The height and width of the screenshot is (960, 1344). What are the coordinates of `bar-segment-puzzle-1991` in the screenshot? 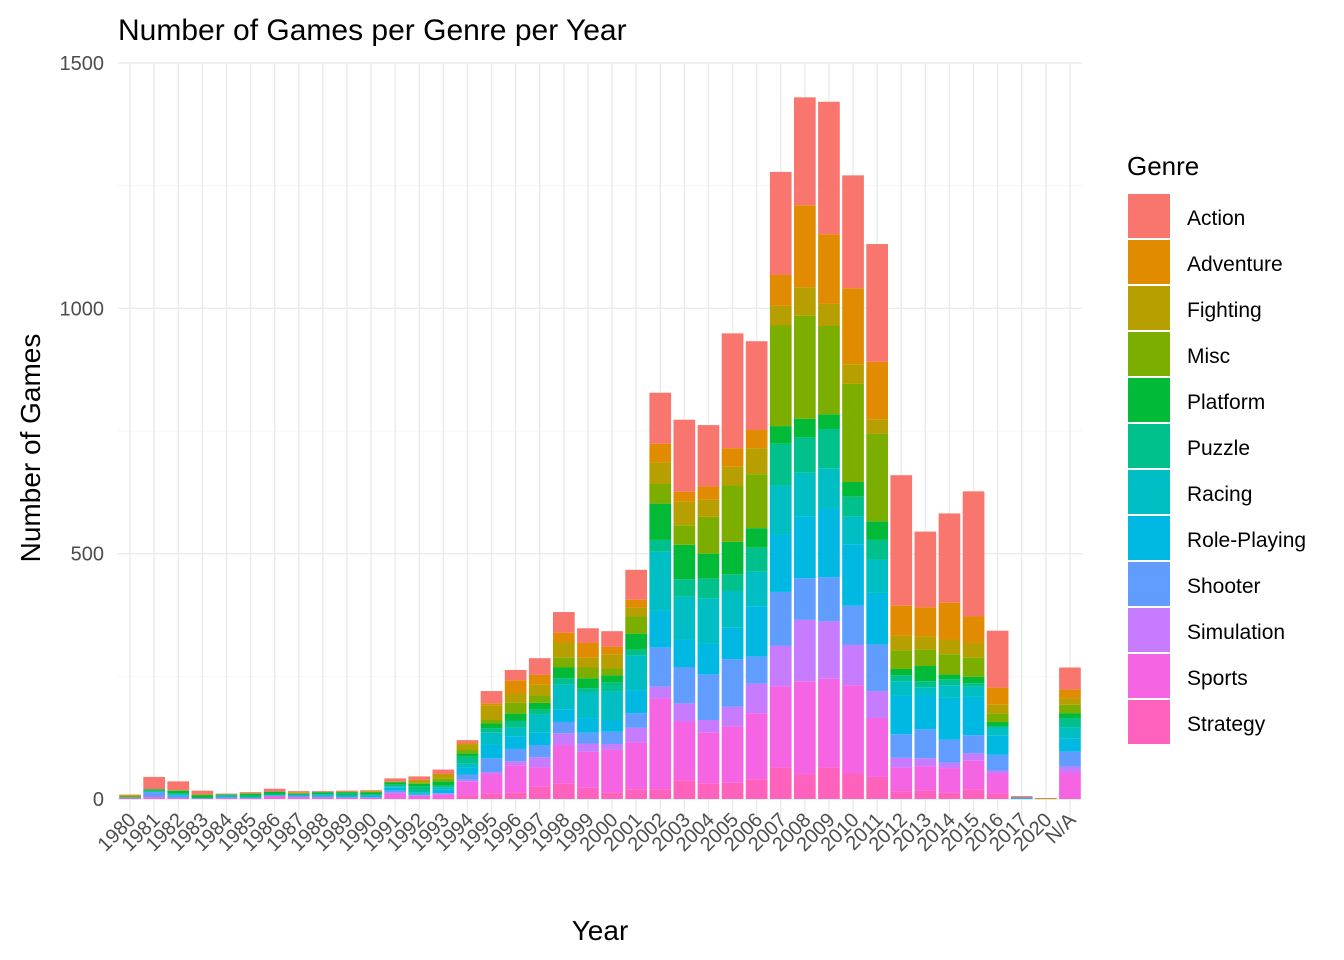 It's located at (395, 785).